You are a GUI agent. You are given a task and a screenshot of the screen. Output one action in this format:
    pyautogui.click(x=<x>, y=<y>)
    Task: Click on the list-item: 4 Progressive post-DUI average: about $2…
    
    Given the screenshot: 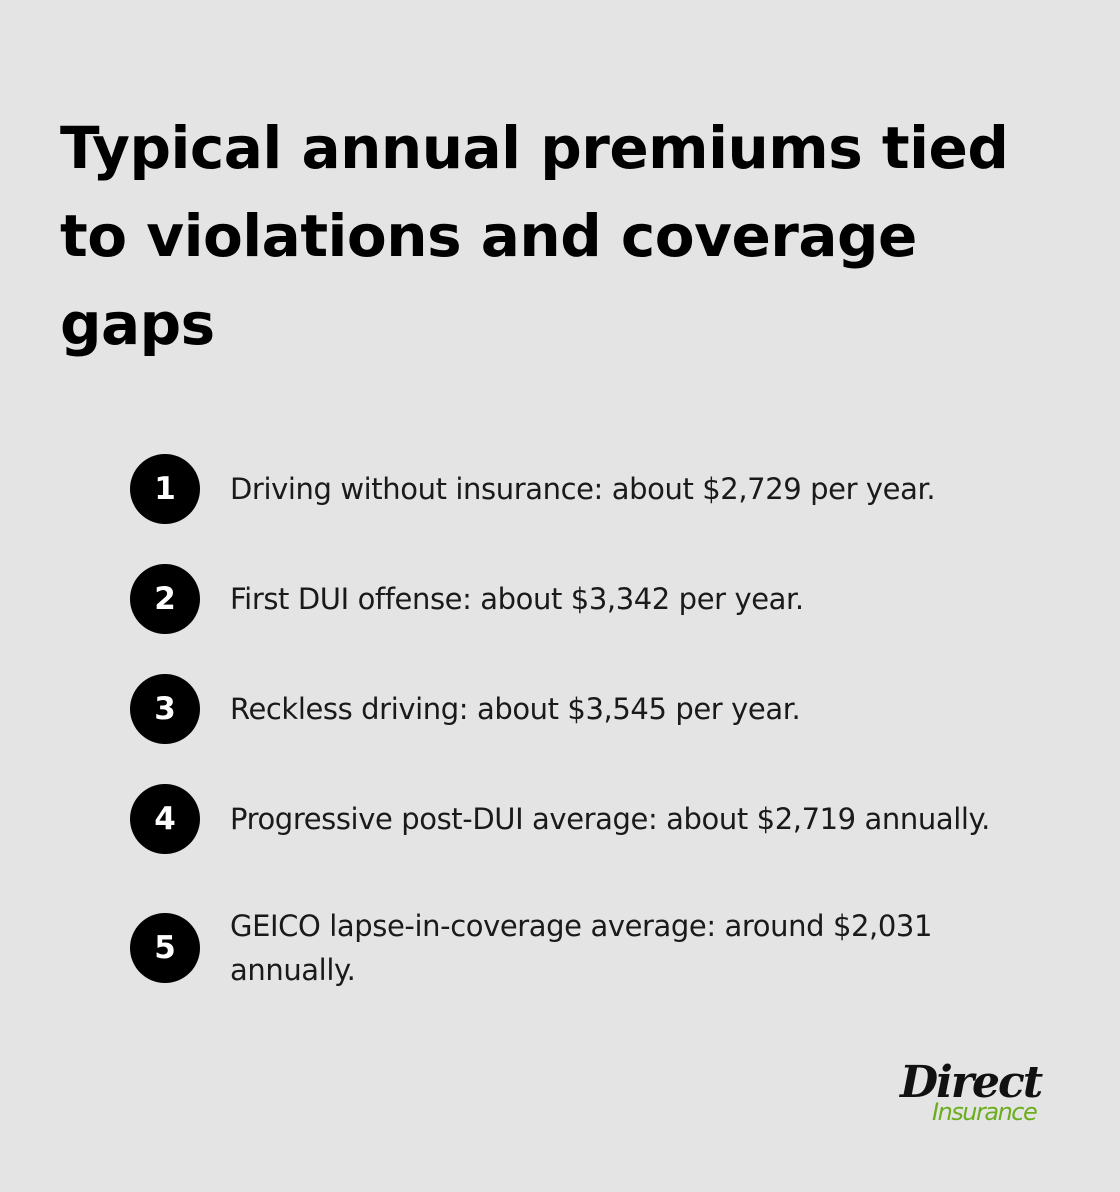 What is the action you would take?
    pyautogui.click(x=590, y=819)
    